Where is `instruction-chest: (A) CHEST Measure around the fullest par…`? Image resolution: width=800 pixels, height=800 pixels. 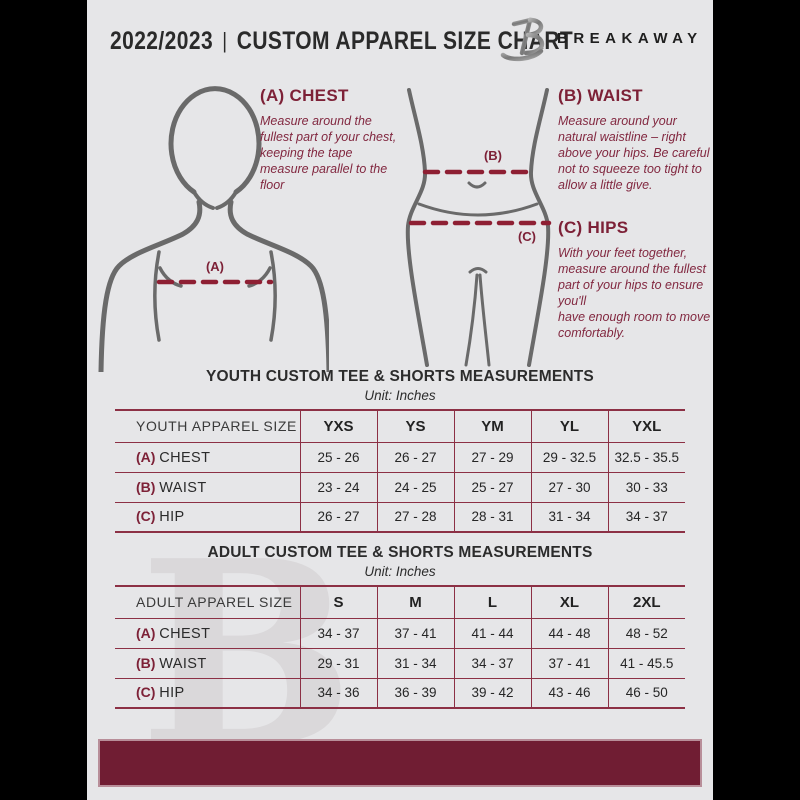
instruction-chest: (A) CHEST Measure around the fullest par… is located at coordinates (330, 139).